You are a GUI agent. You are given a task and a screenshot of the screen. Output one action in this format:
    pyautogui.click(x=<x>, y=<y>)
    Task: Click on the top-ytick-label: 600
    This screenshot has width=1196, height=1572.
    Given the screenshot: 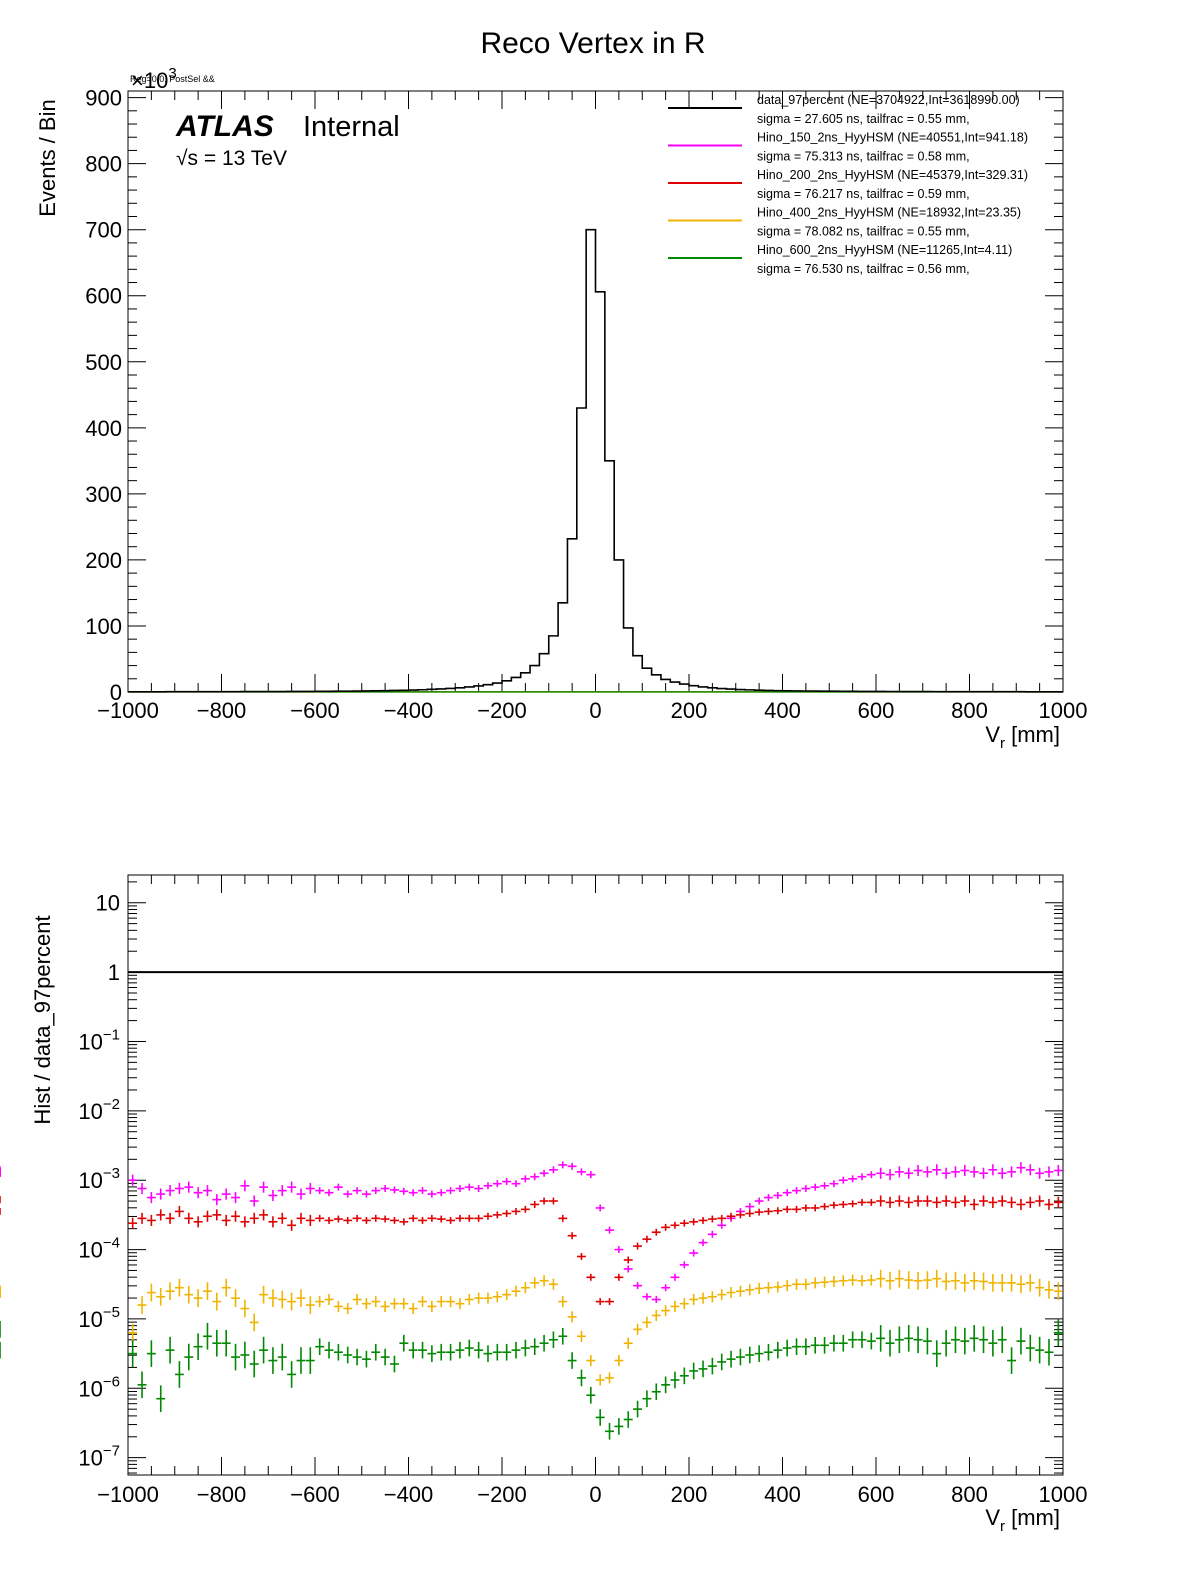 What is the action you would take?
    pyautogui.click(x=103, y=296)
    